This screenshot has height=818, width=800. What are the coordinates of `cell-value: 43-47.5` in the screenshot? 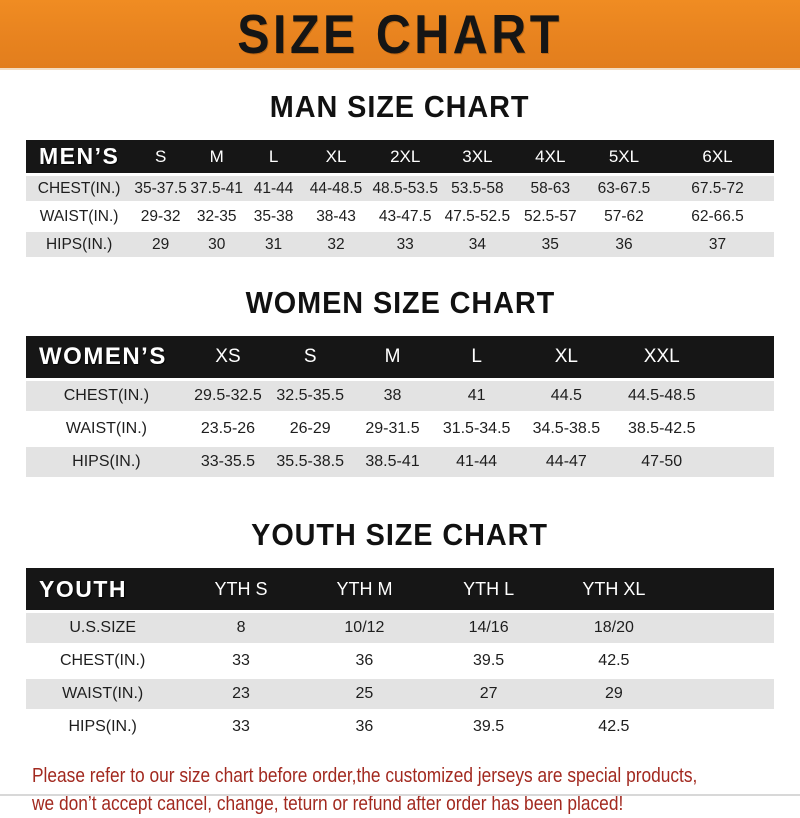 It's located at (405, 216).